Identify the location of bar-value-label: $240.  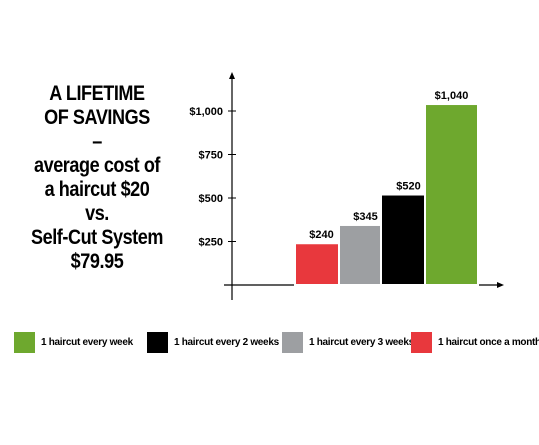
(321, 235).